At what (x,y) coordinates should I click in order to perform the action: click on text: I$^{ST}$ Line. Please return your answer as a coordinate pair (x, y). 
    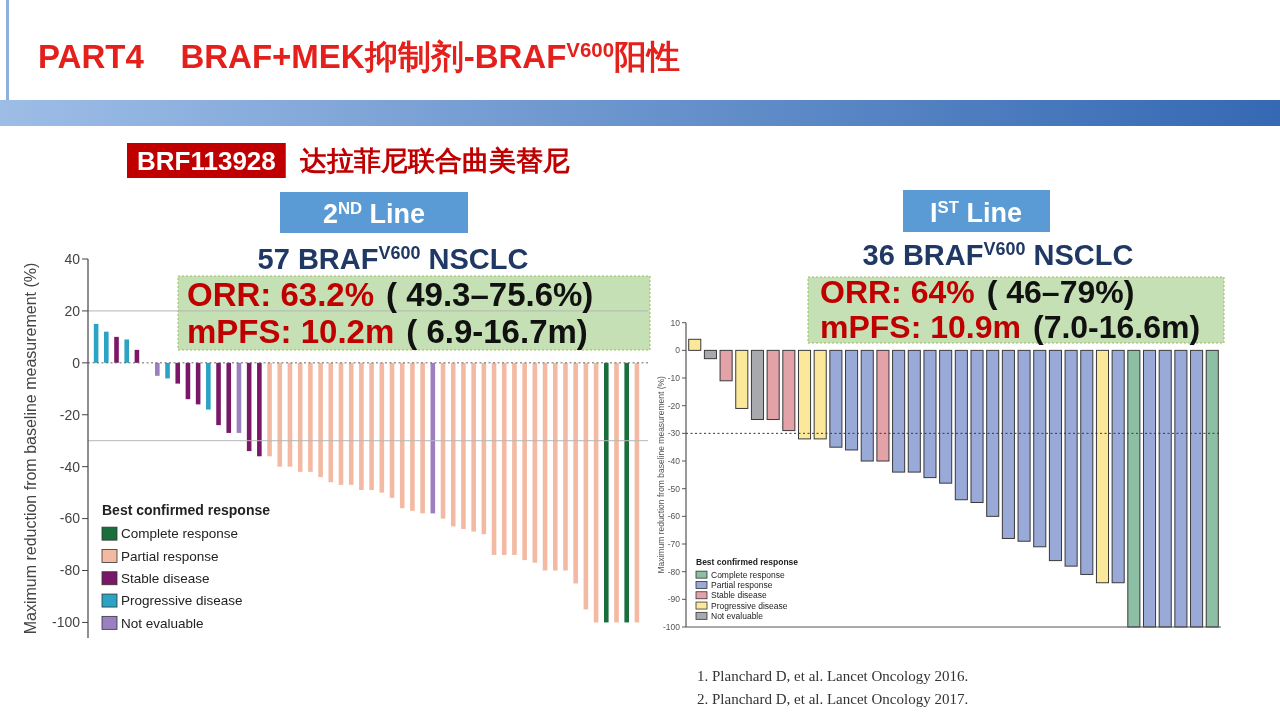
    Looking at the image, I should click on (976, 212).